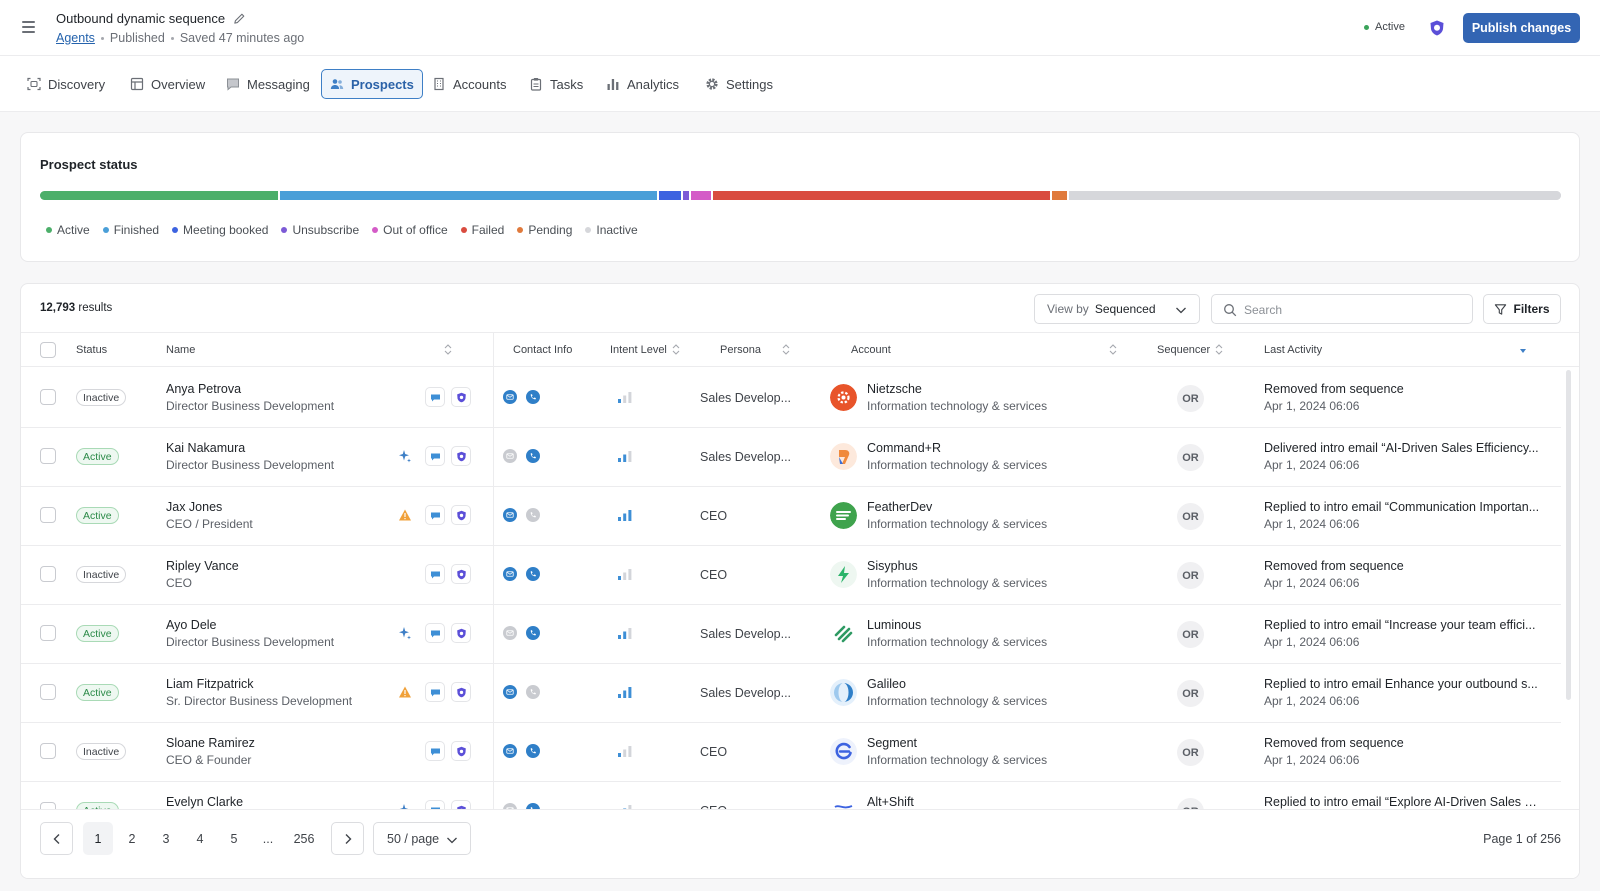 Image resolution: width=1600 pixels, height=891 pixels. I want to click on view-by-select: View by Sequenced, so click(1117, 309).